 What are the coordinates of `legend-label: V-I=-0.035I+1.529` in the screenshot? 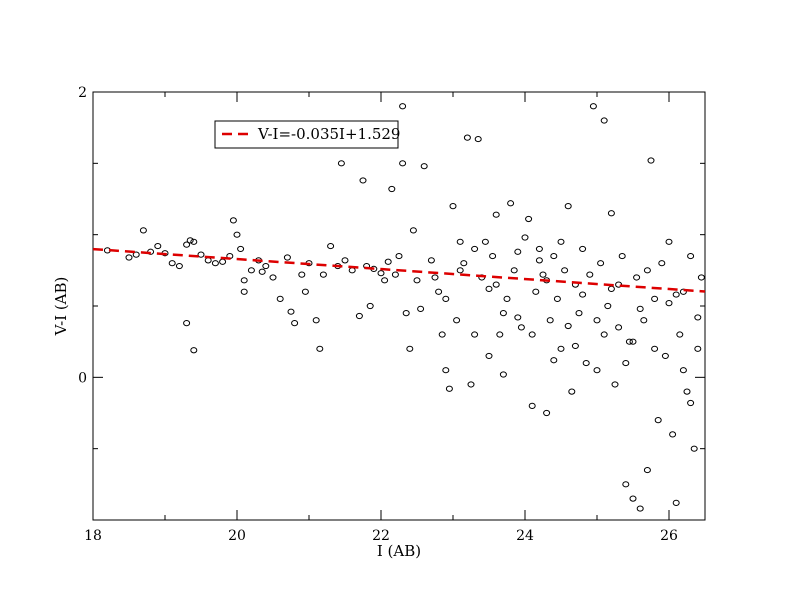 It's located at (328, 134).